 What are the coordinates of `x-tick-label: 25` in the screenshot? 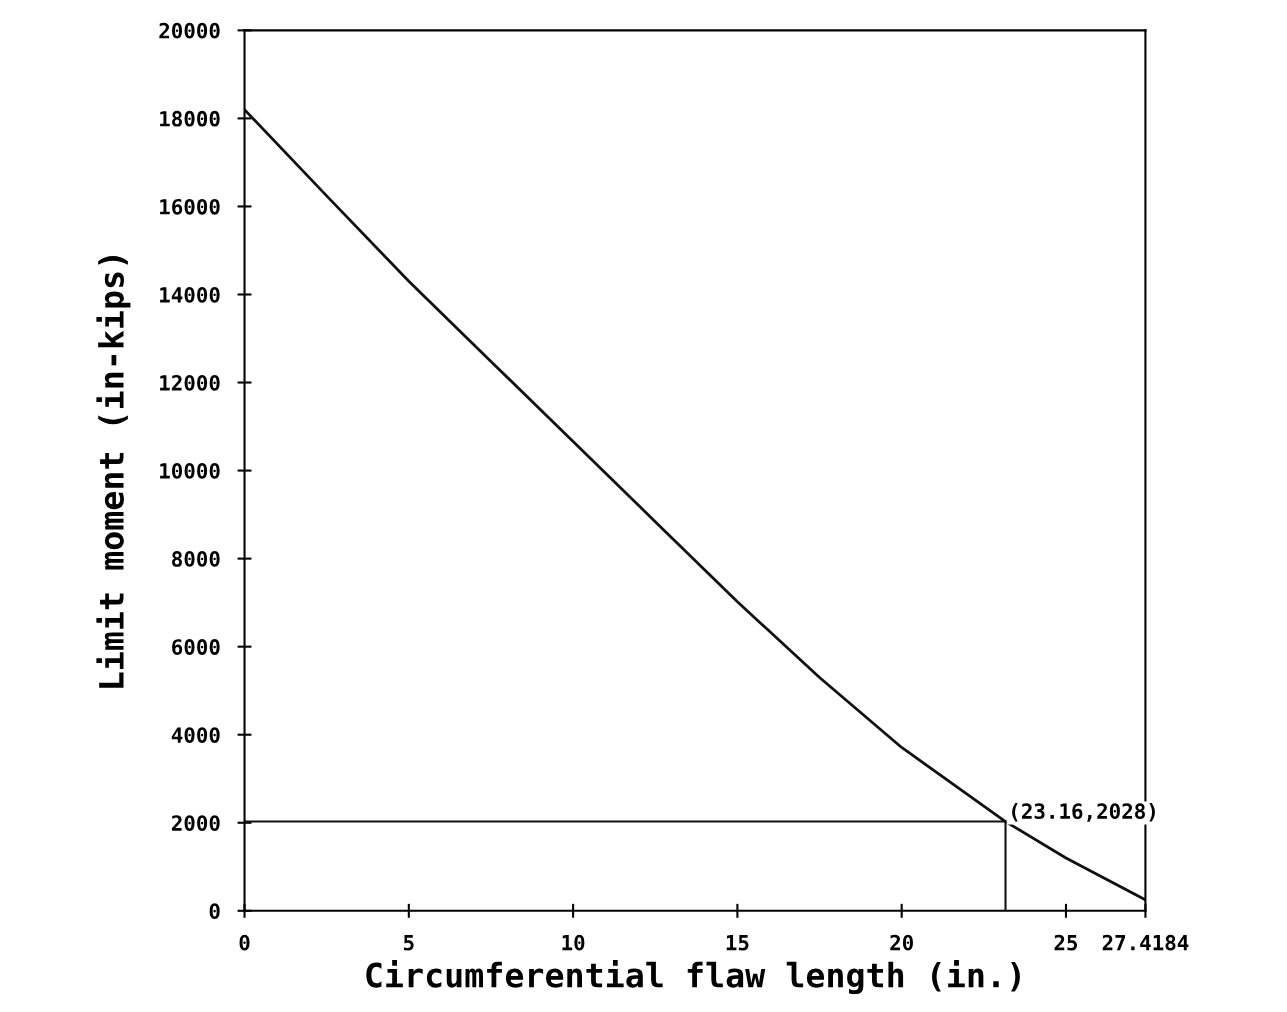 It's located at (1066, 942).